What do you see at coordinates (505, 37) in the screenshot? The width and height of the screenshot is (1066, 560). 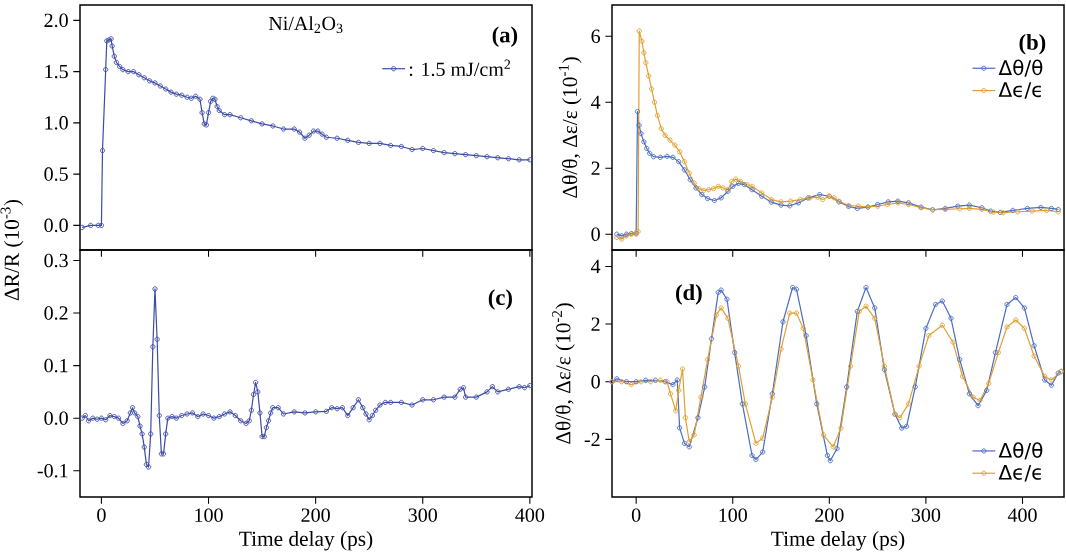 I see `annotation: (a)` at bounding box center [505, 37].